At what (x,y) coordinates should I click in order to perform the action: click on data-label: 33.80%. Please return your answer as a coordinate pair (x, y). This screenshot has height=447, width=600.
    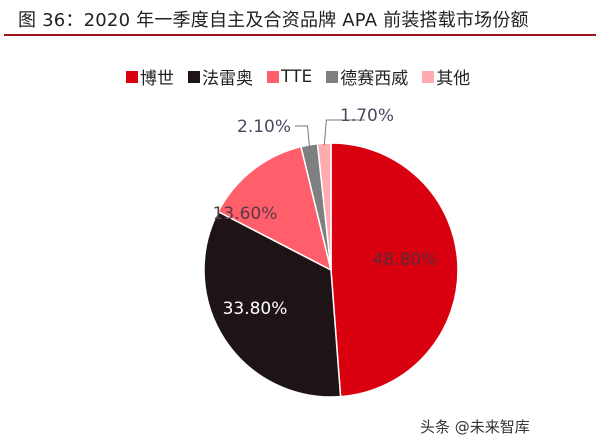
    Looking at the image, I should click on (255, 309).